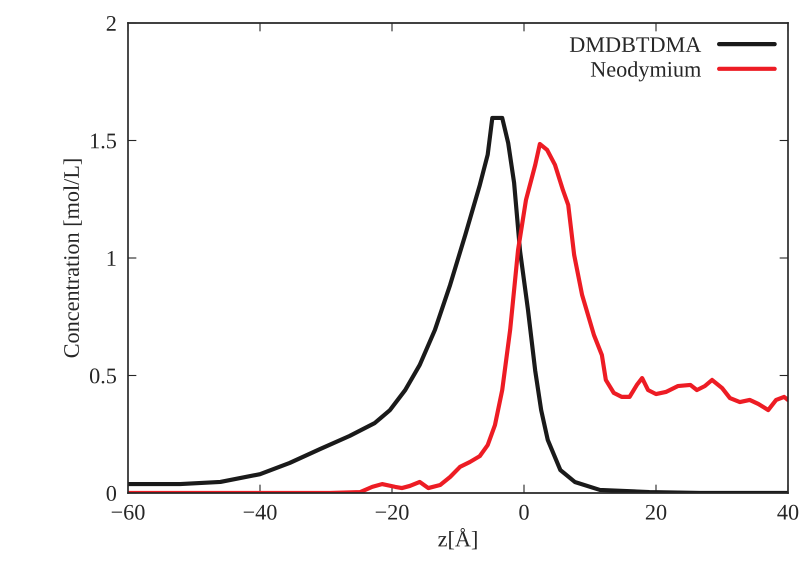 This screenshot has width=807, height=572. What do you see at coordinates (645, 71) in the screenshot?
I see `legend-label: Neodymium` at bounding box center [645, 71].